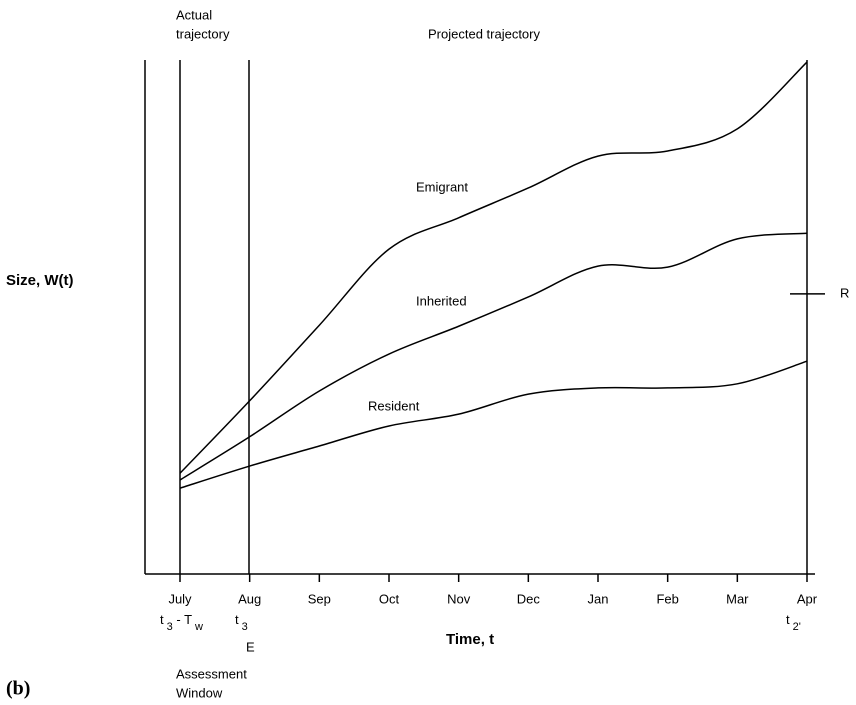 Image resolution: width=856 pixels, height=705 pixels. Describe the element at coordinates (441, 300) in the screenshot. I see `series-label: Inherited` at that location.